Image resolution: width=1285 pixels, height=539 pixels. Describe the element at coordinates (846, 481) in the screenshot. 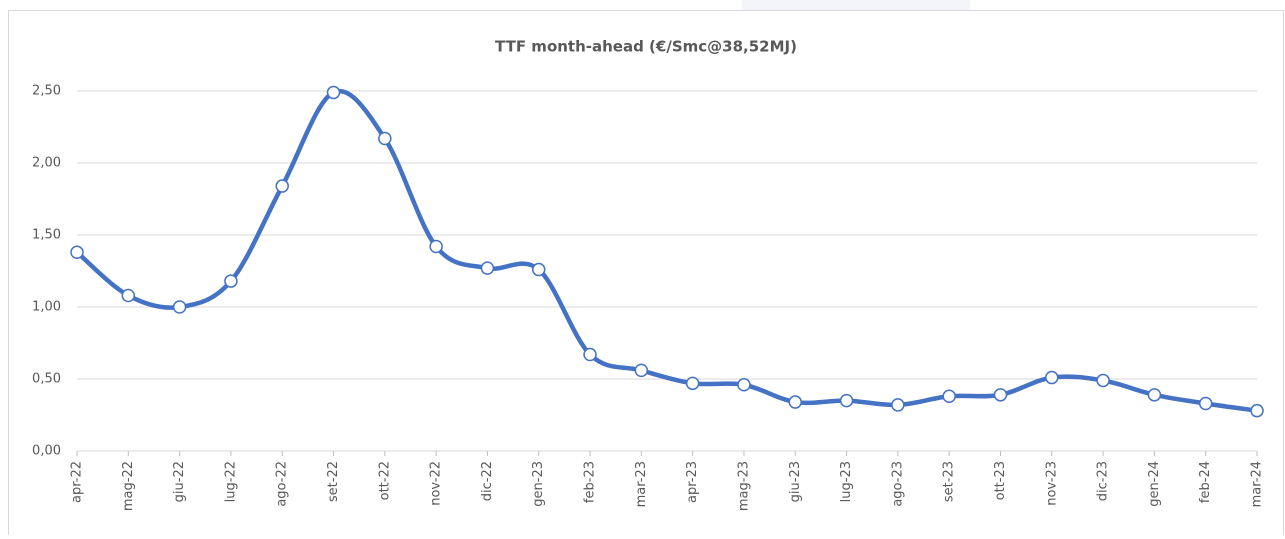

I see `x-tick-label: lug-23` at that location.